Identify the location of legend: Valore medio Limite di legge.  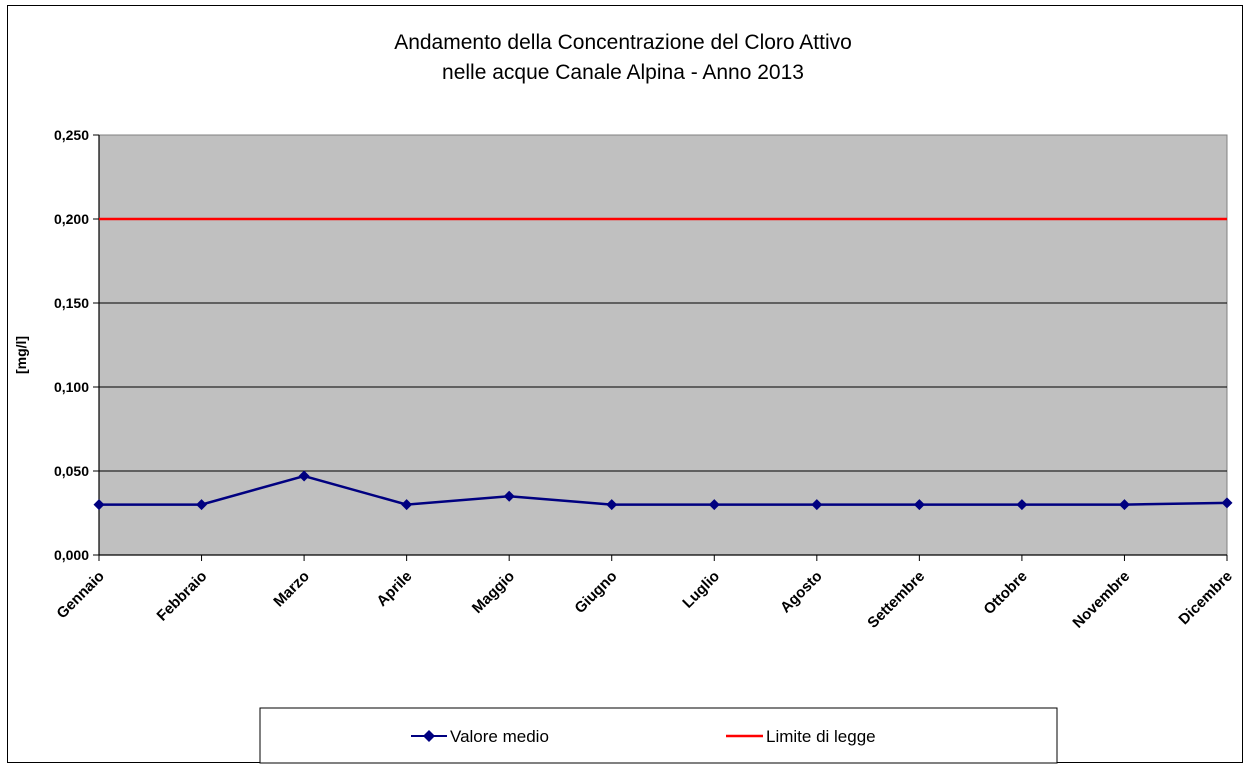
(658, 735).